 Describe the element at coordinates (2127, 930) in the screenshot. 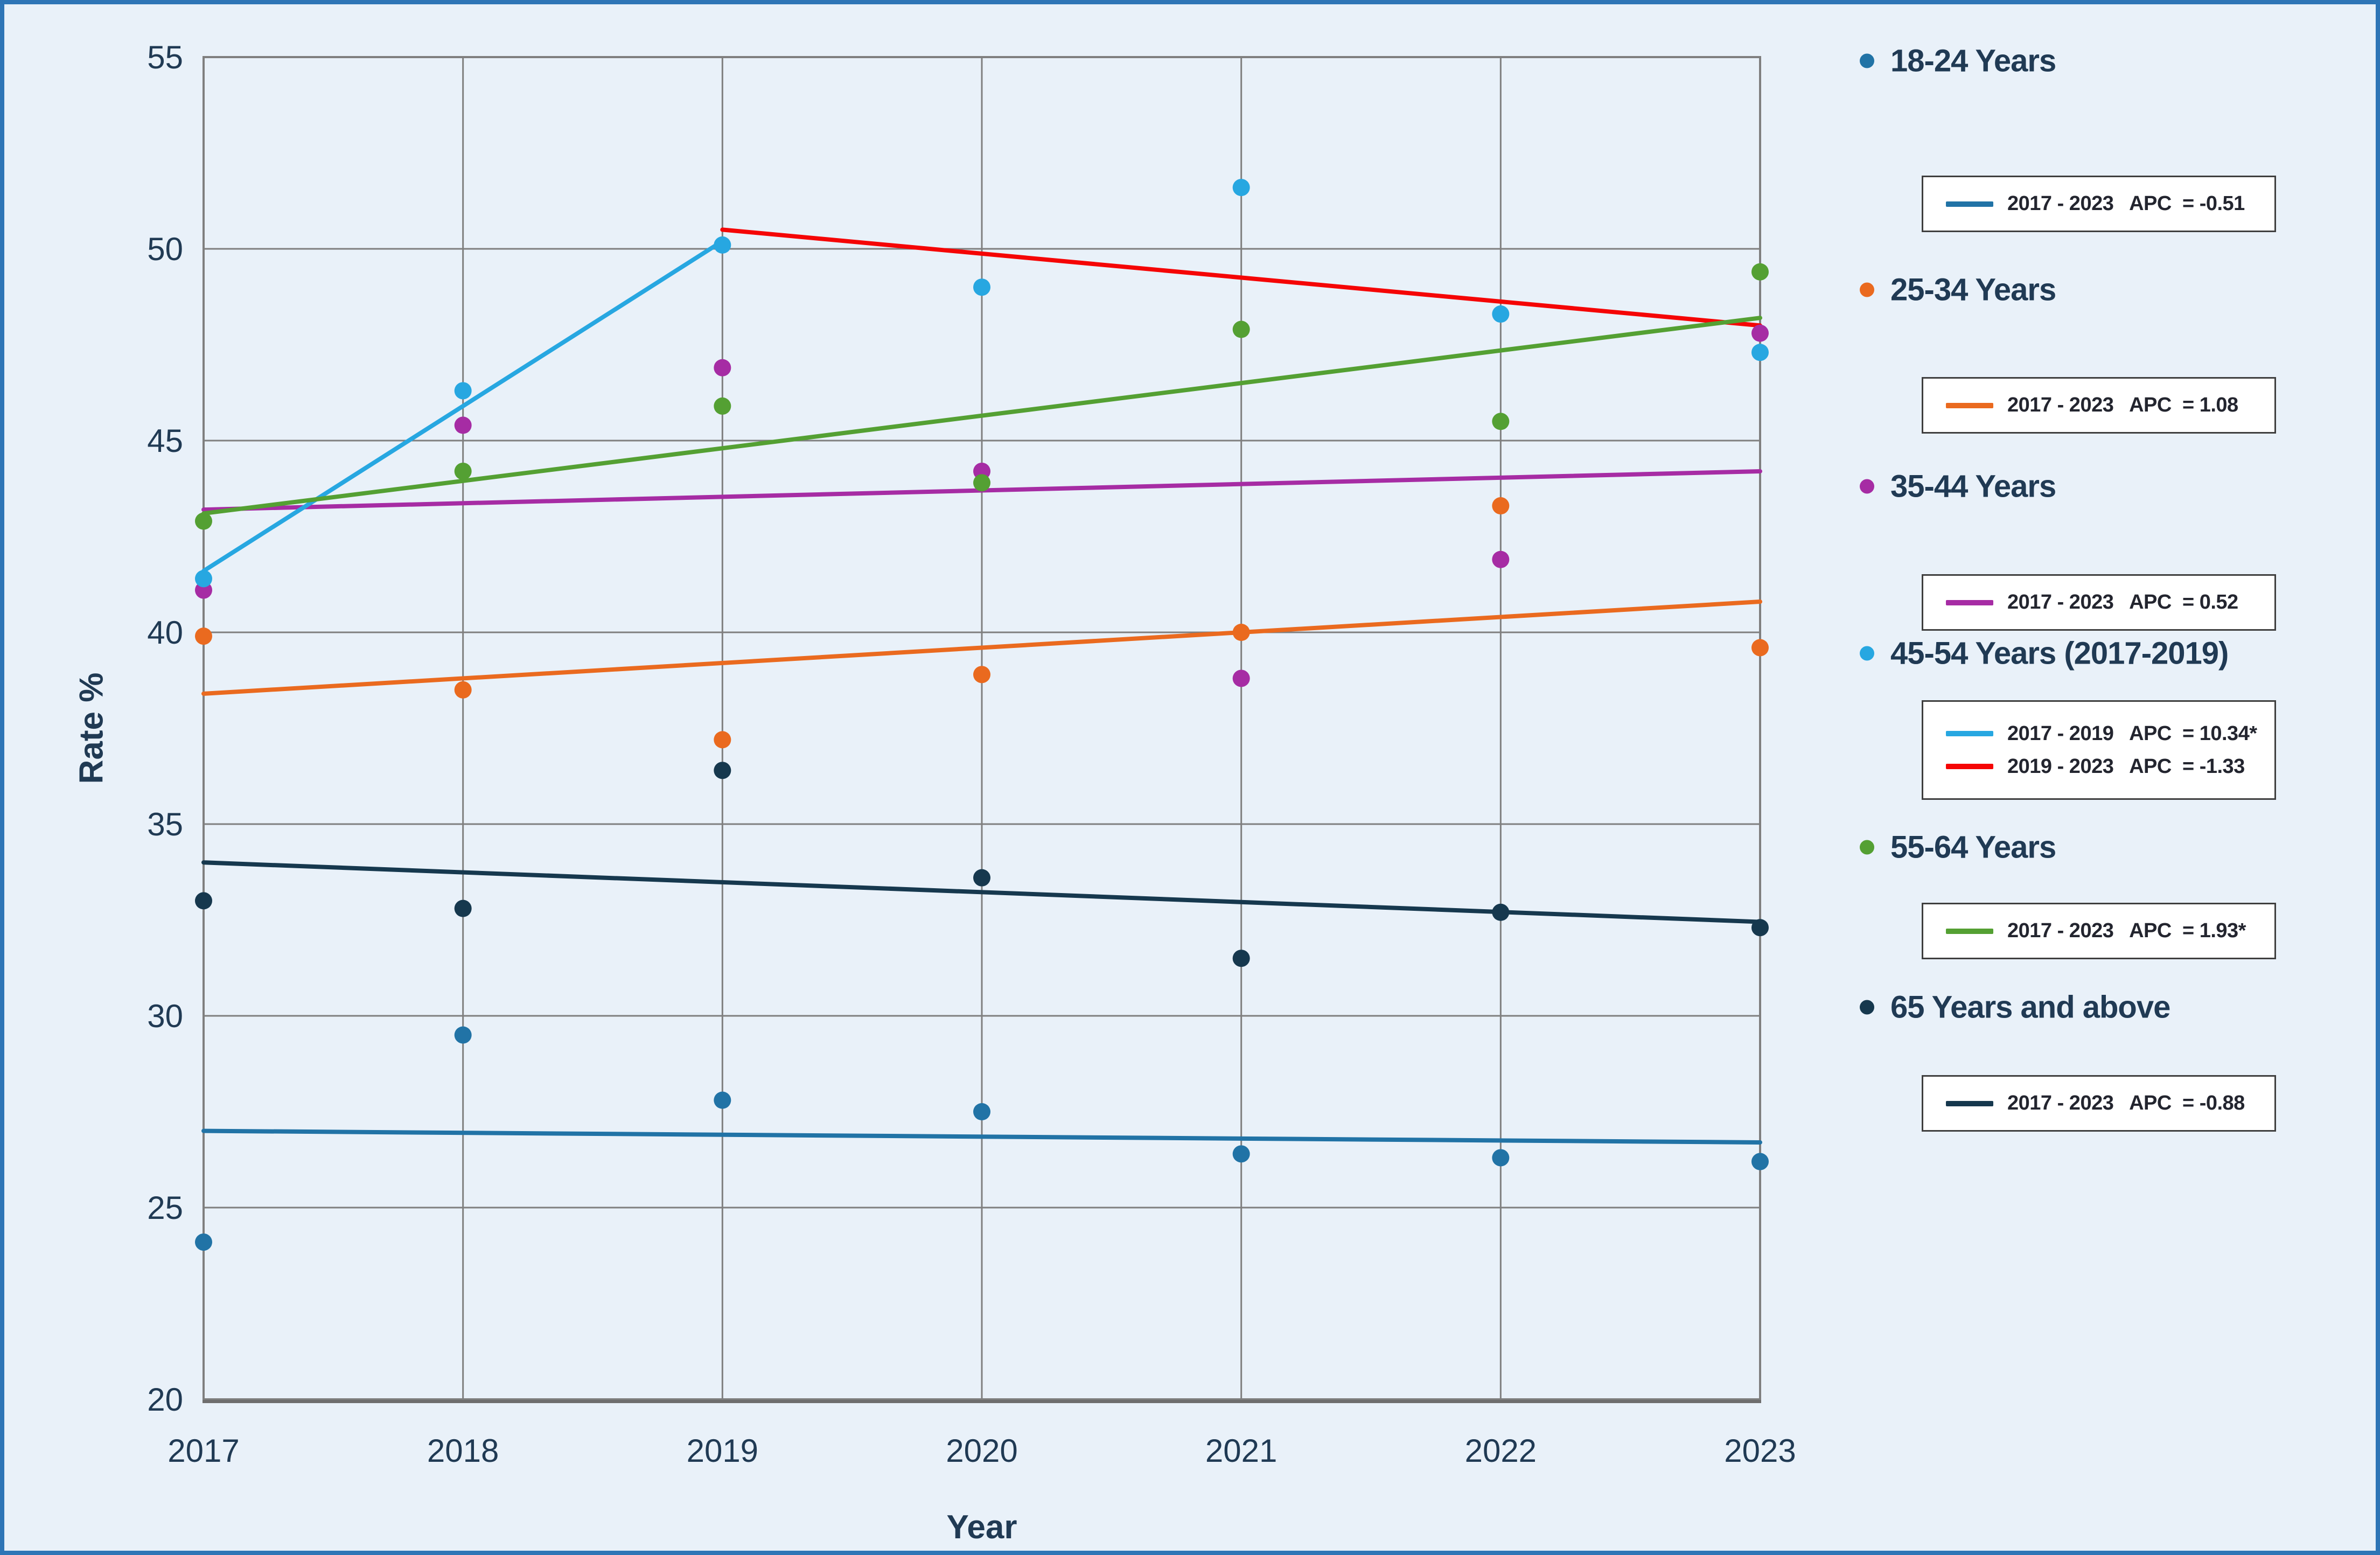

I see `legend-apc-text: 2017 - 2023 APC = 1.93*` at that location.